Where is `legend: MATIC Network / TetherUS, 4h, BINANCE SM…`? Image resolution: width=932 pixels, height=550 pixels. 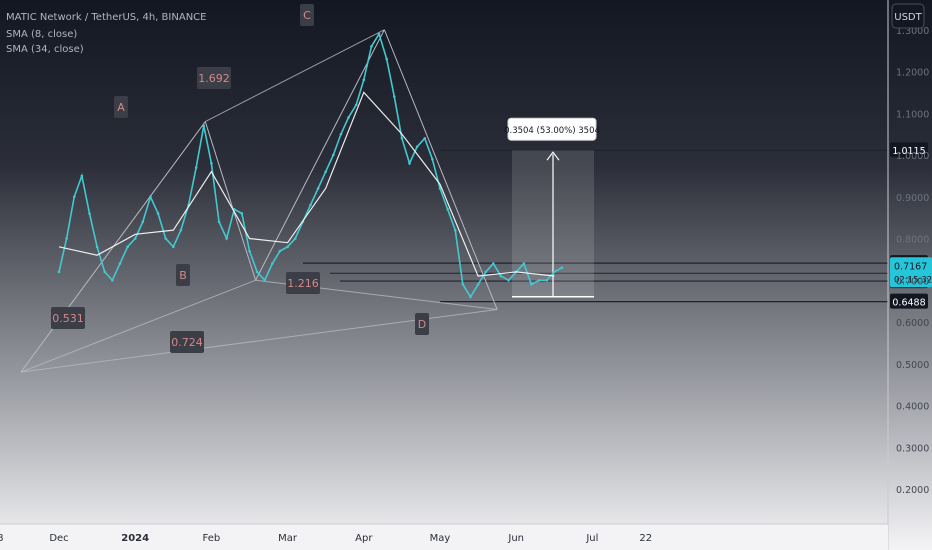 legend: MATIC Network / TetherUS, 4h, BINANCE SM… is located at coordinates (106, 33).